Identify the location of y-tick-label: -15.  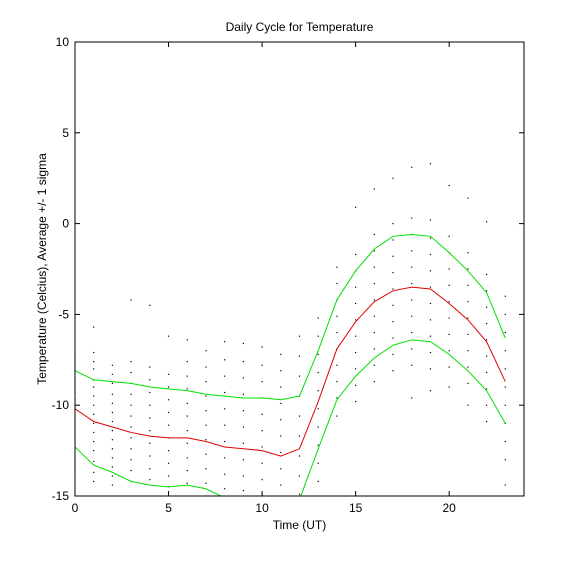
(61, 496).